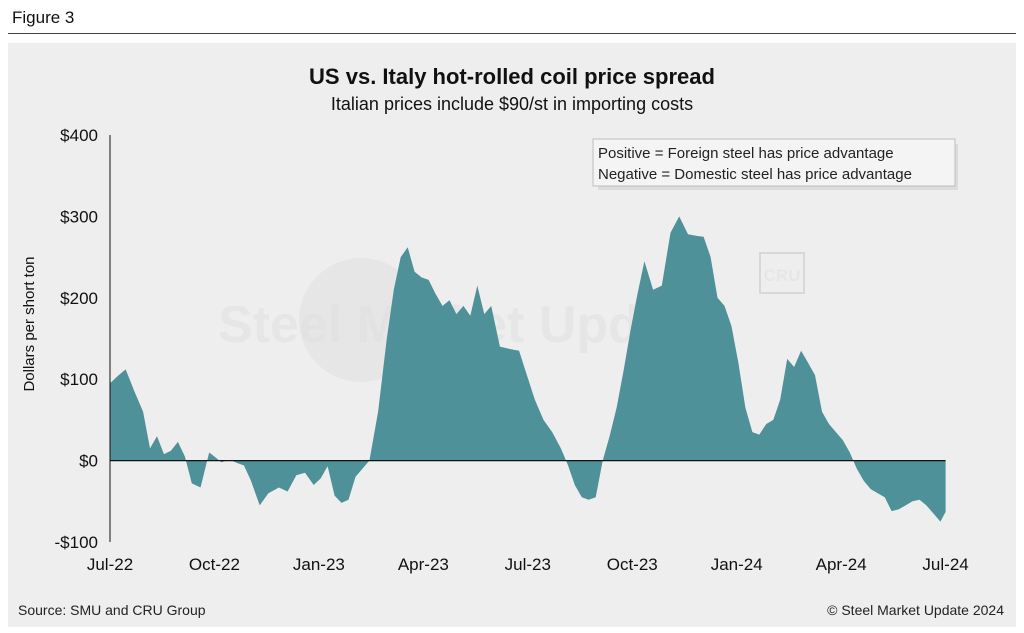 This screenshot has width=1024, height=633. Describe the element at coordinates (112, 610) in the screenshot. I see `source-note: Source: SMU and CRU Group` at that location.